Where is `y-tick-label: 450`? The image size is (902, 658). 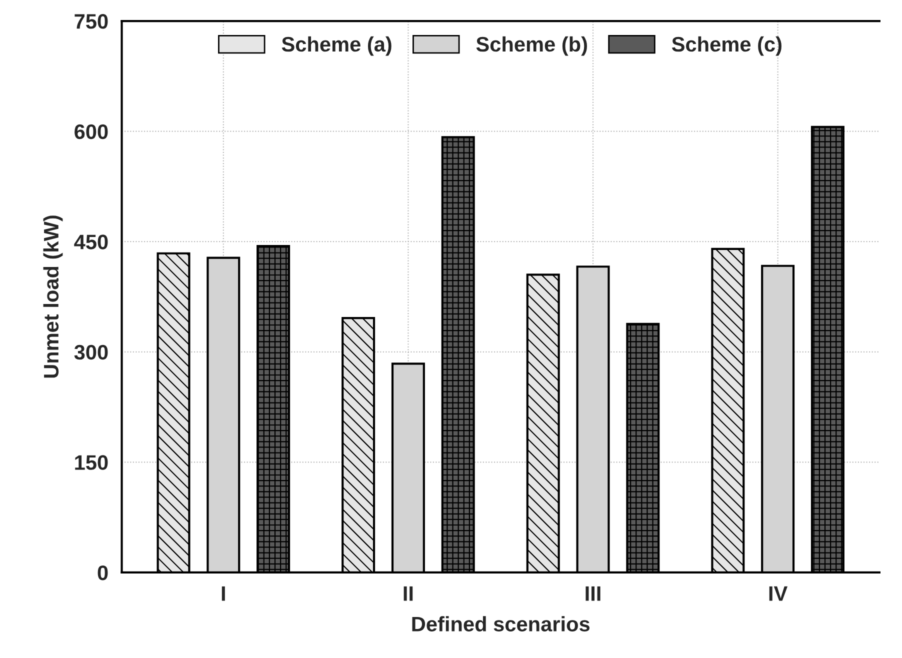 y-tick-label: 450 is located at coordinates (91, 242).